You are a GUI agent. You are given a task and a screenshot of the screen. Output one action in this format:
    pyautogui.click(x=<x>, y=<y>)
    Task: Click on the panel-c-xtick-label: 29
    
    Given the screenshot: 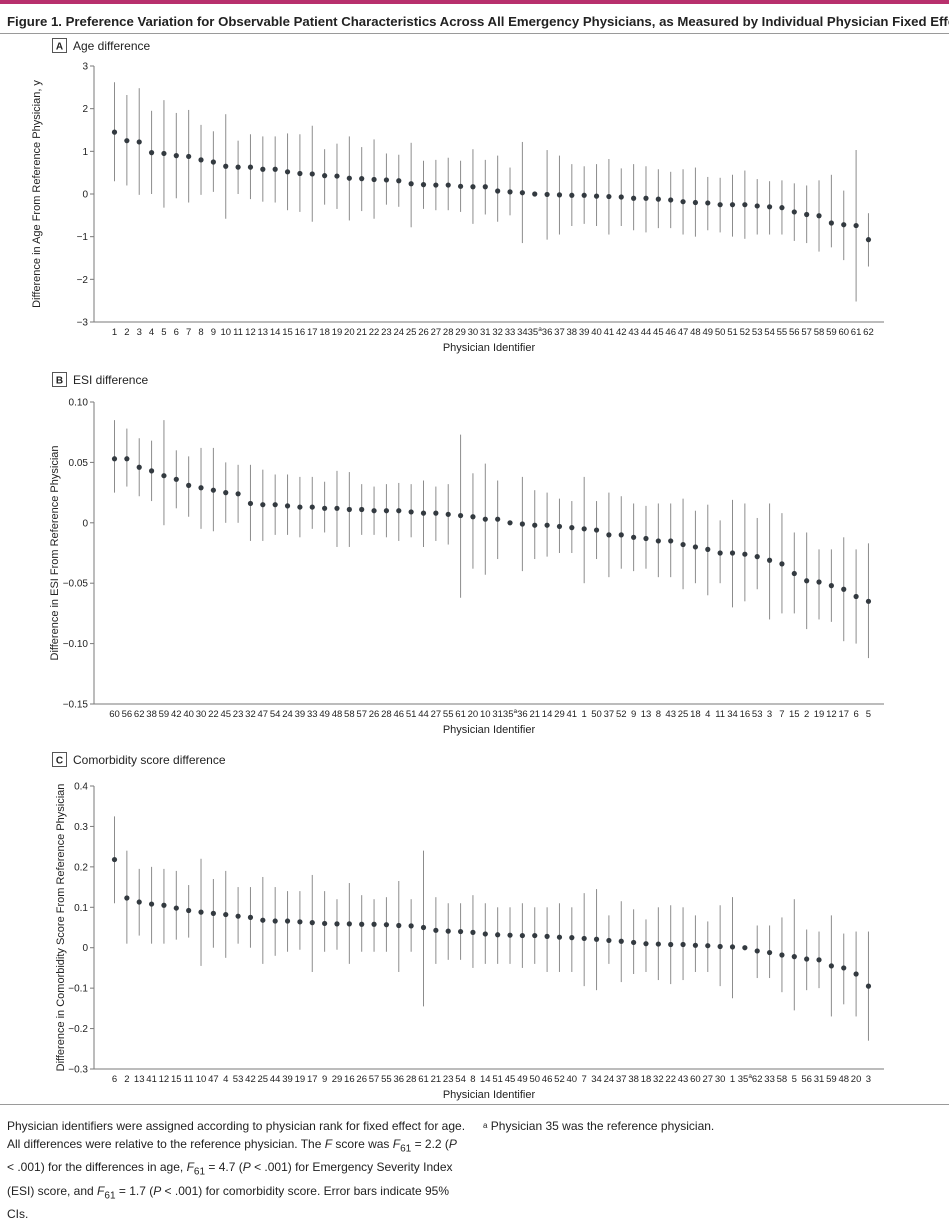 What is the action you would take?
    pyautogui.click(x=337, y=1079)
    